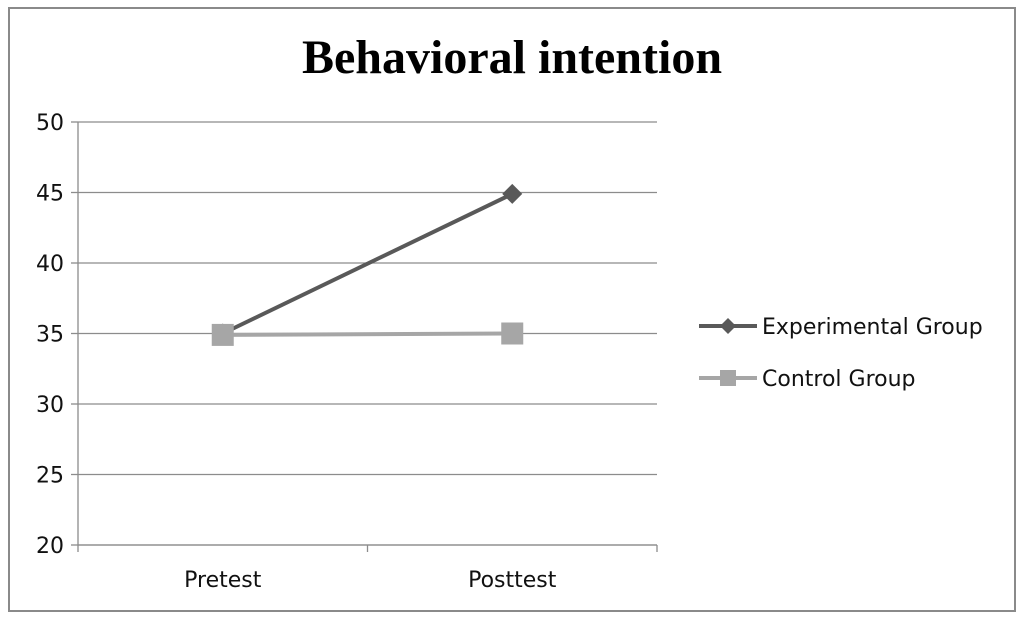 This screenshot has width=1024, height=622. Describe the element at coordinates (50, 194) in the screenshot. I see `y-tick-label: 45` at that location.